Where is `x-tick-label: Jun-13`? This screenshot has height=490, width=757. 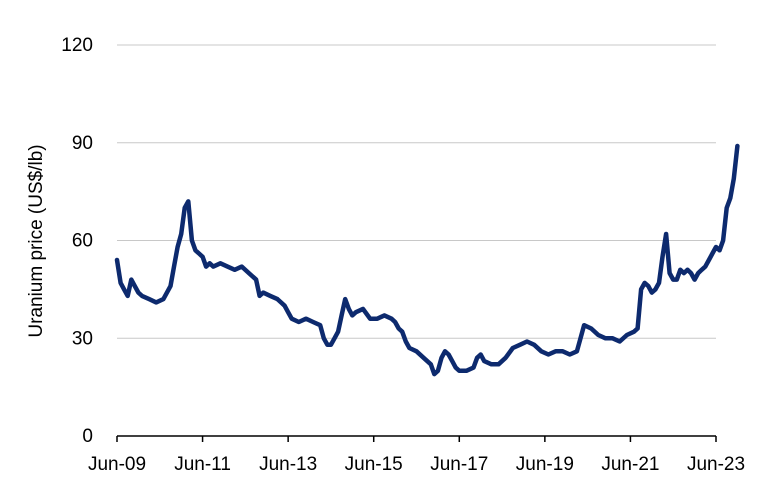 x-tick-label: Jun-13 is located at coordinates (288, 464).